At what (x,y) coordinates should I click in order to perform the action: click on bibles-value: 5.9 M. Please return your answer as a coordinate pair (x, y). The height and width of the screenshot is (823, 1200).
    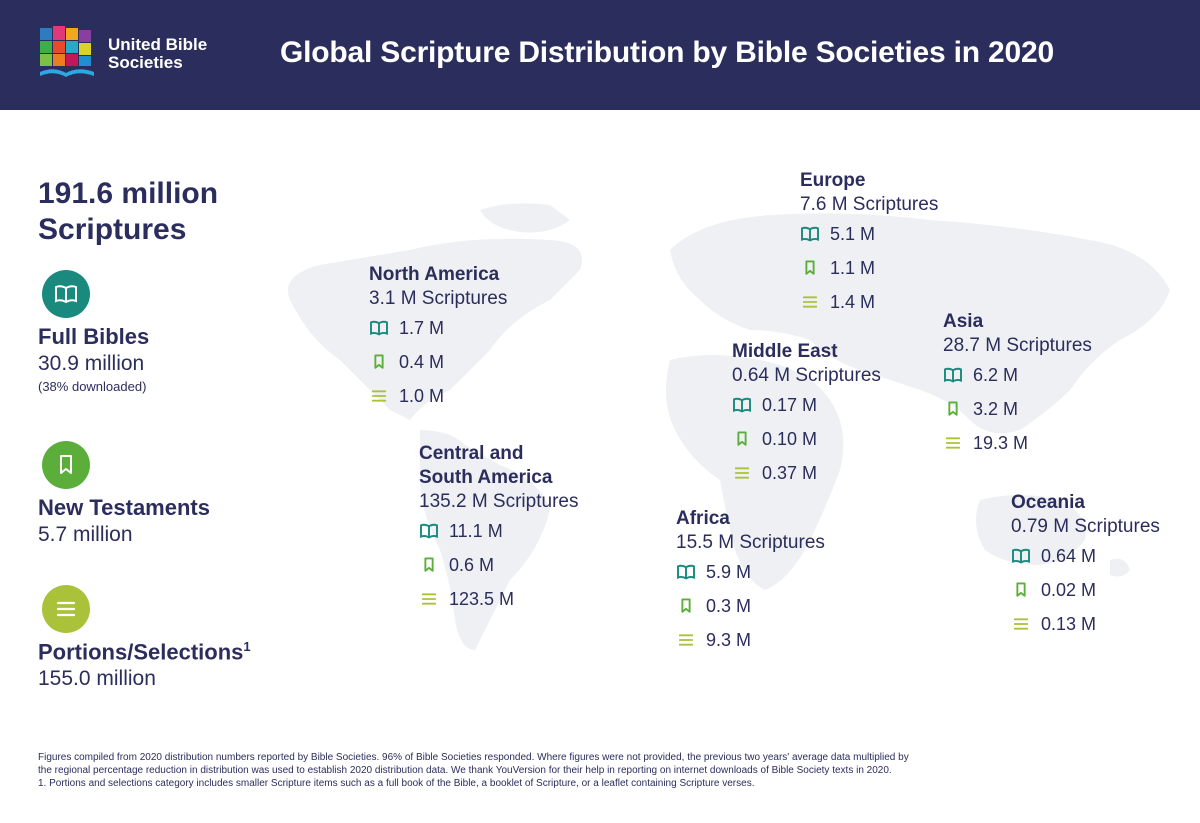
    Looking at the image, I should click on (729, 571).